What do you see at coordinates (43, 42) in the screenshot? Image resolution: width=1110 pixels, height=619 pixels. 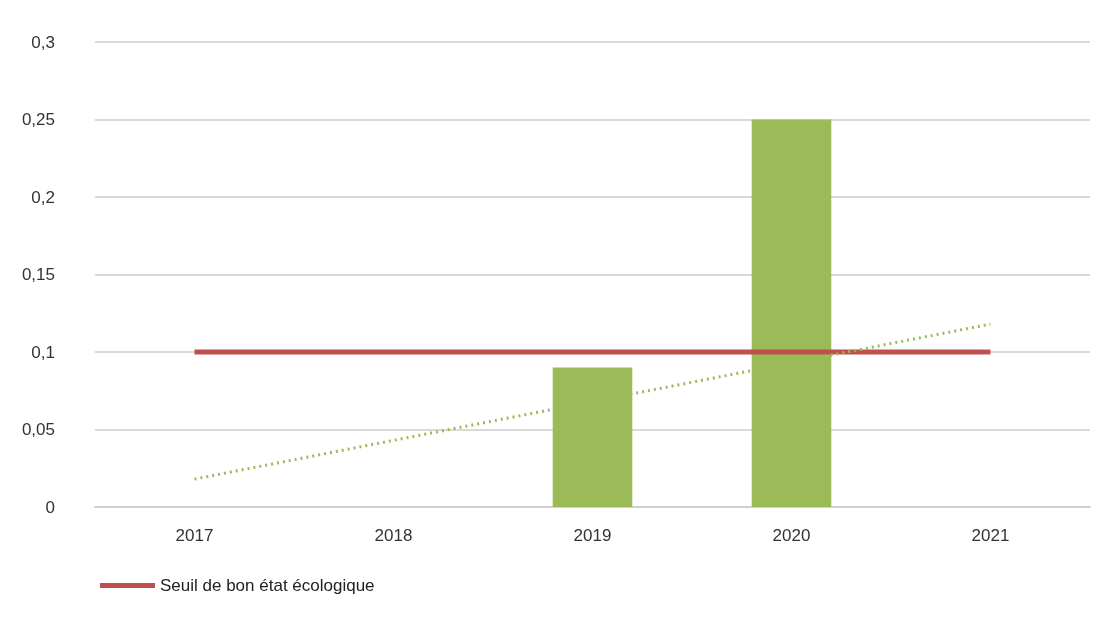 I see `y-tick-label: 0,3` at bounding box center [43, 42].